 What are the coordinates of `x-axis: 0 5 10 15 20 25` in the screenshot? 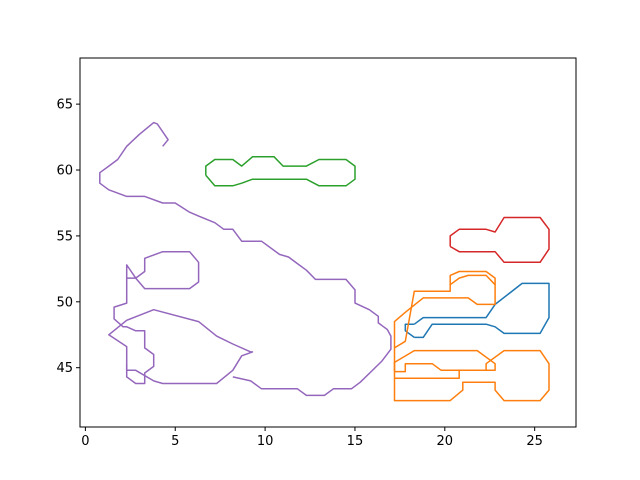 It's located at (312, 438).